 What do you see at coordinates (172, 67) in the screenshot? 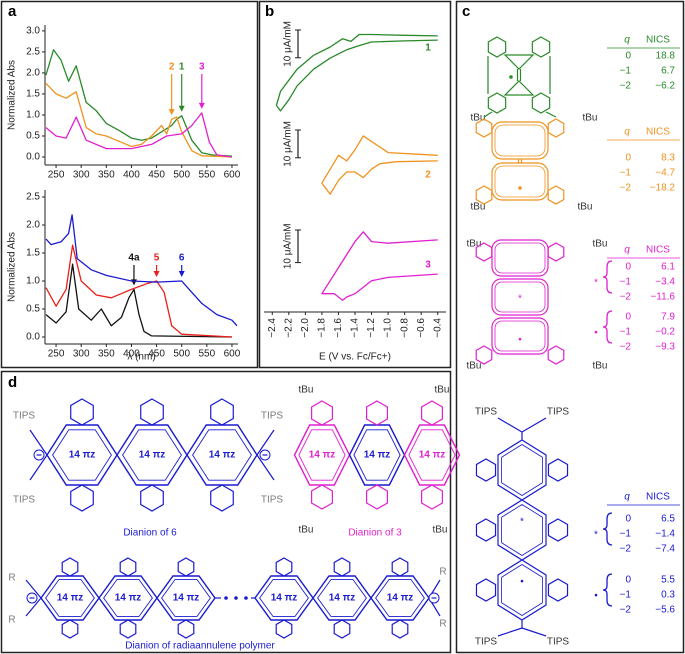
I see `series-label: 2` at bounding box center [172, 67].